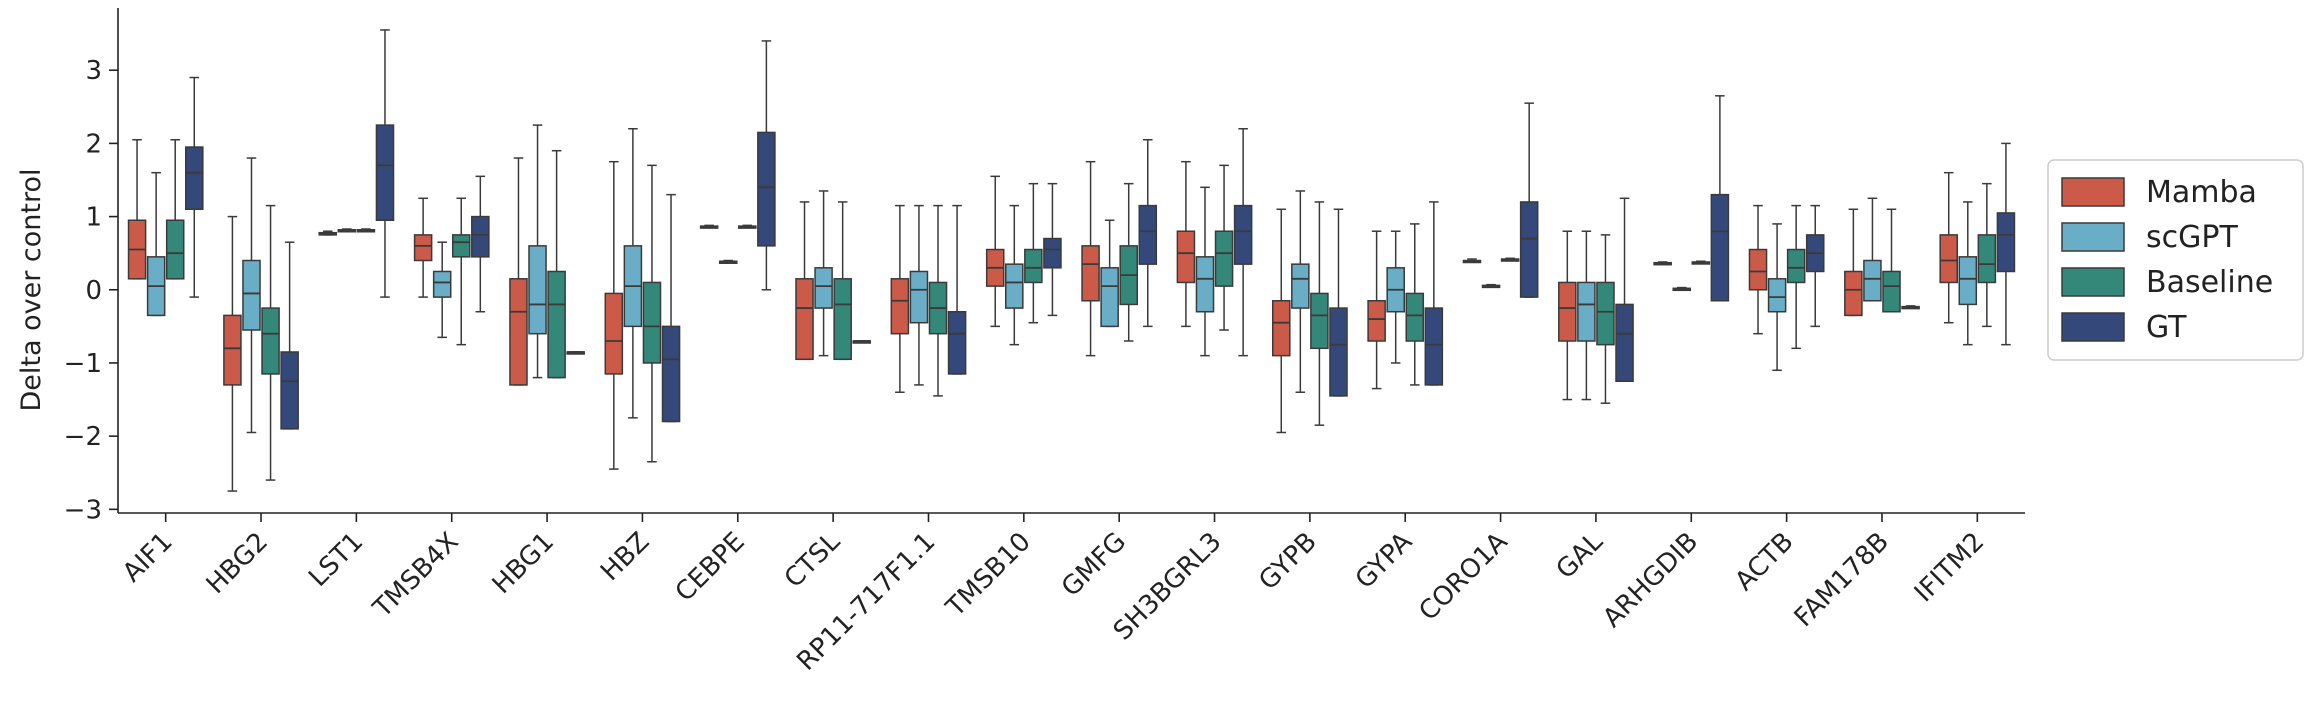 Image resolution: width=2320 pixels, height=708 pixels. I want to click on box-gt-sh3bgrl3, so click(1243, 242).